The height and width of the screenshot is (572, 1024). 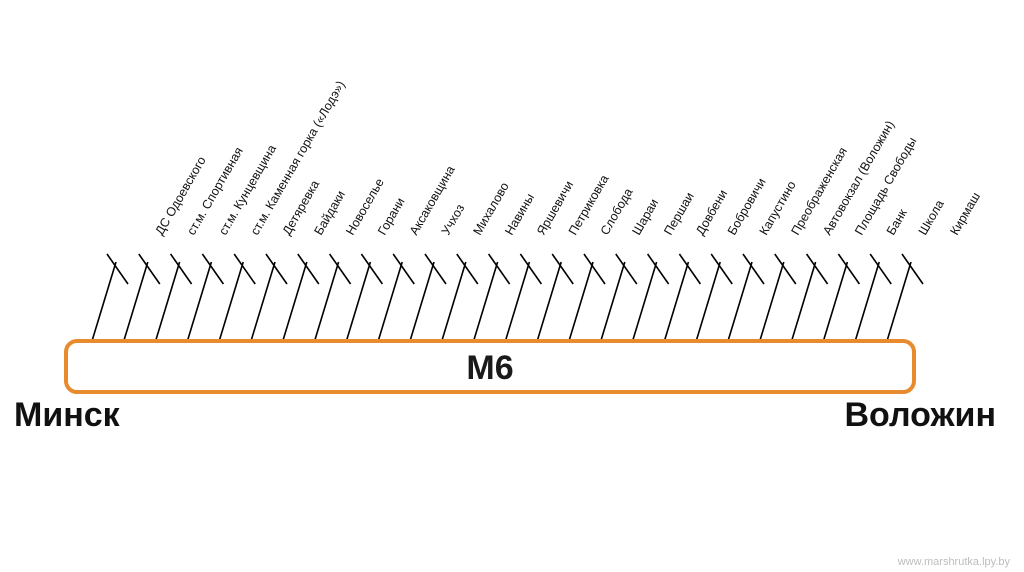 What do you see at coordinates (645, 216) in the screenshot?
I see `stop-label: Шараи` at bounding box center [645, 216].